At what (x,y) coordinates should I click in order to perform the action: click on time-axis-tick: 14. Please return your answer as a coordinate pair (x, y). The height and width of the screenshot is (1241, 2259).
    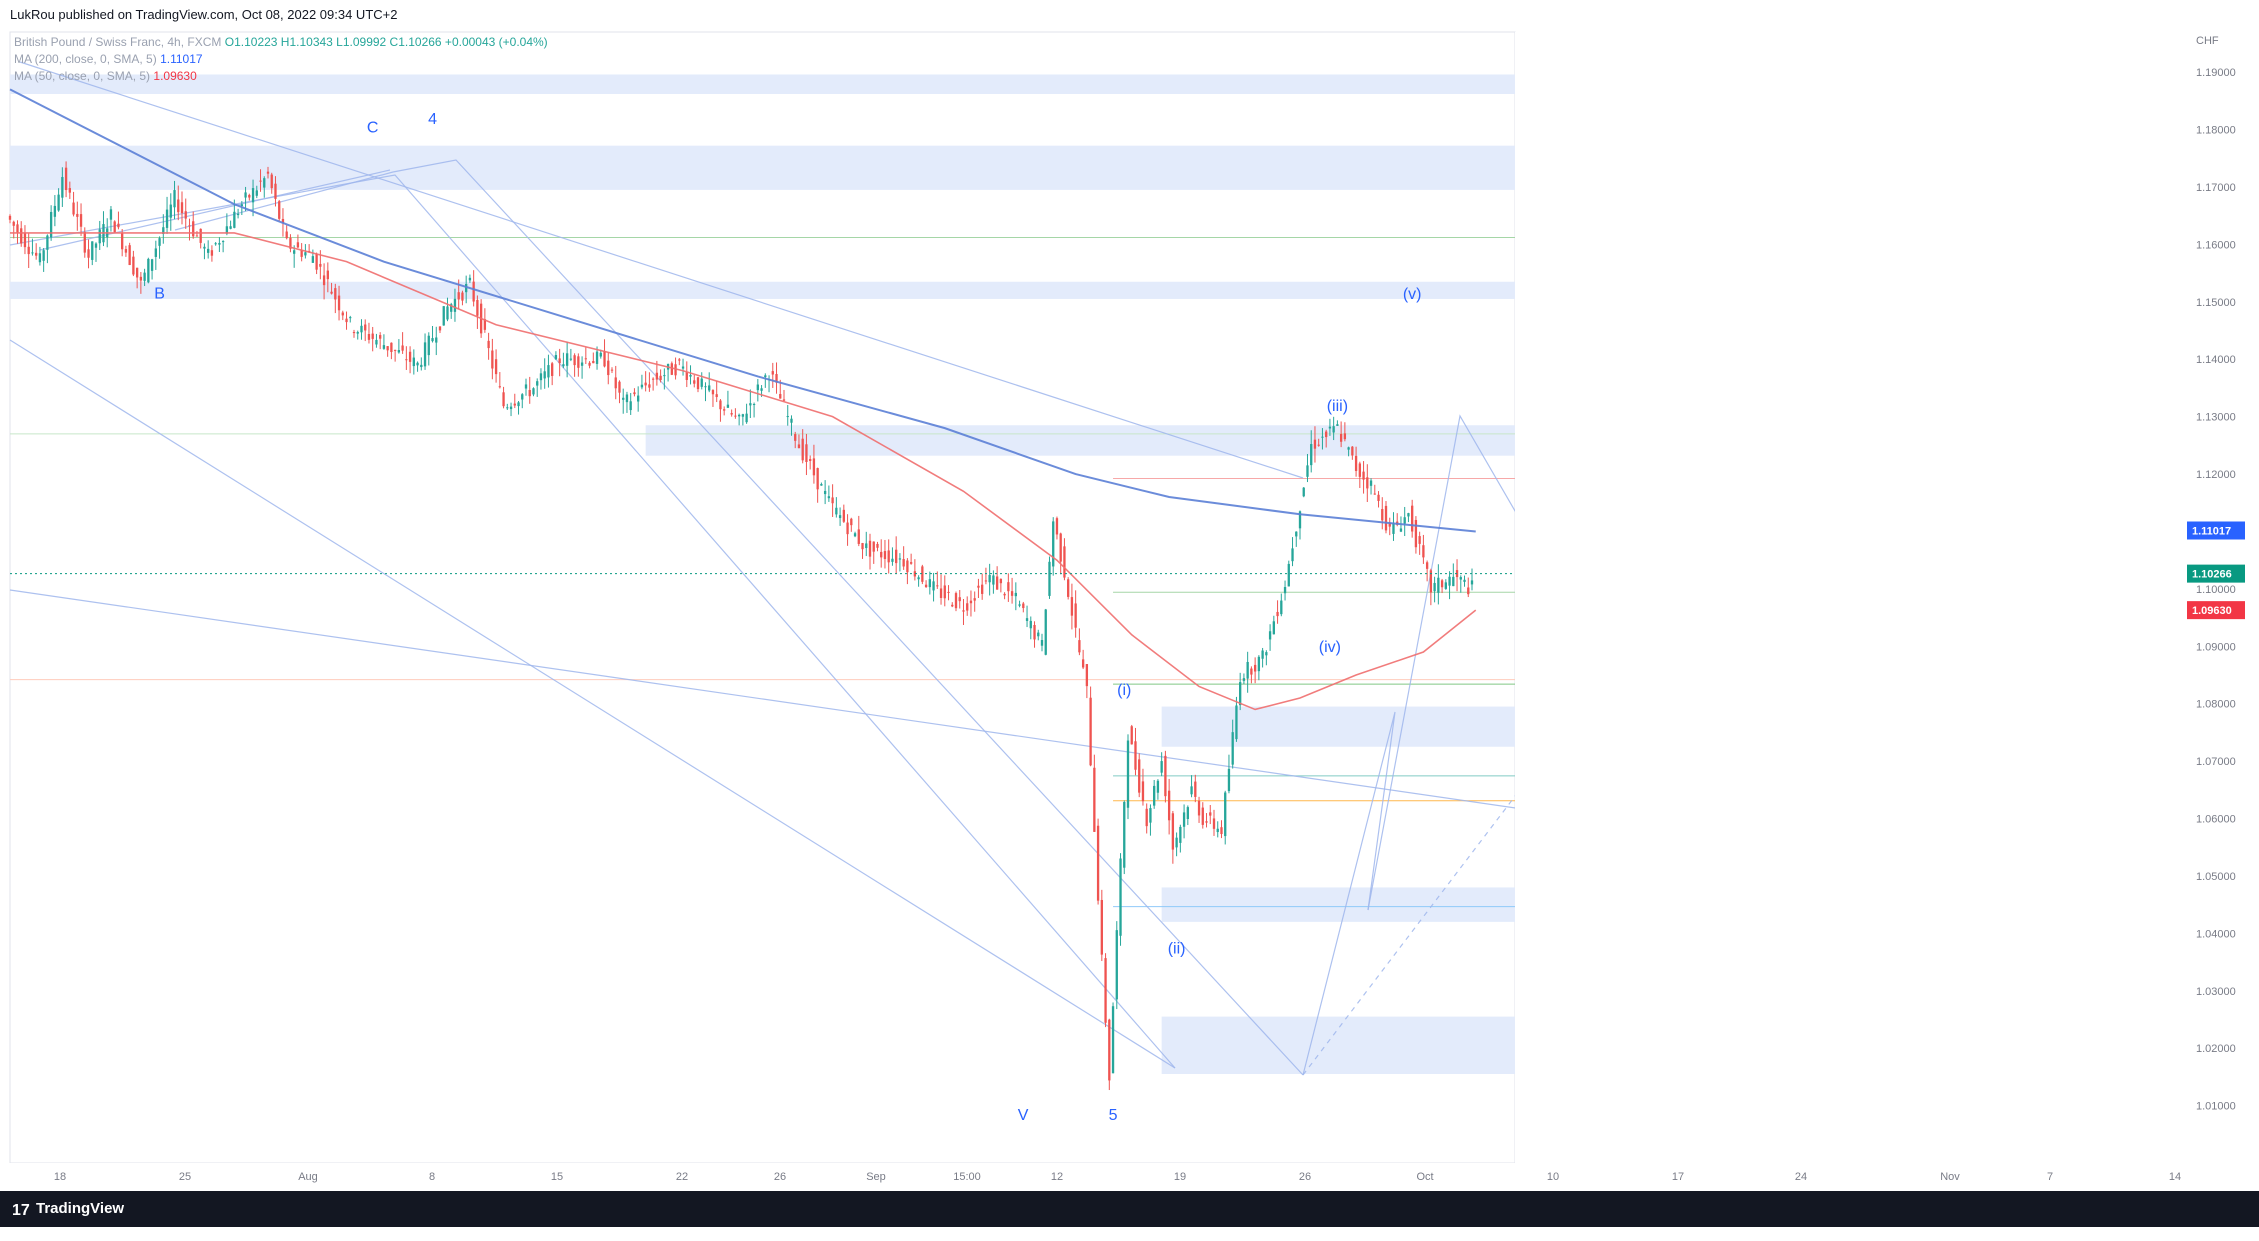
    Looking at the image, I should click on (2175, 1177).